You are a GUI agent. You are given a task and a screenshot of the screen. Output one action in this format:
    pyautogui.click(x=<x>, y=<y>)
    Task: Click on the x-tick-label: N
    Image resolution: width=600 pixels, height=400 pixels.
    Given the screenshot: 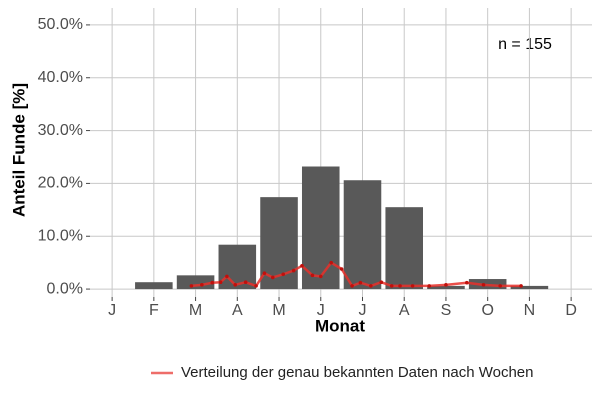 What is the action you would take?
    pyautogui.click(x=530, y=310)
    